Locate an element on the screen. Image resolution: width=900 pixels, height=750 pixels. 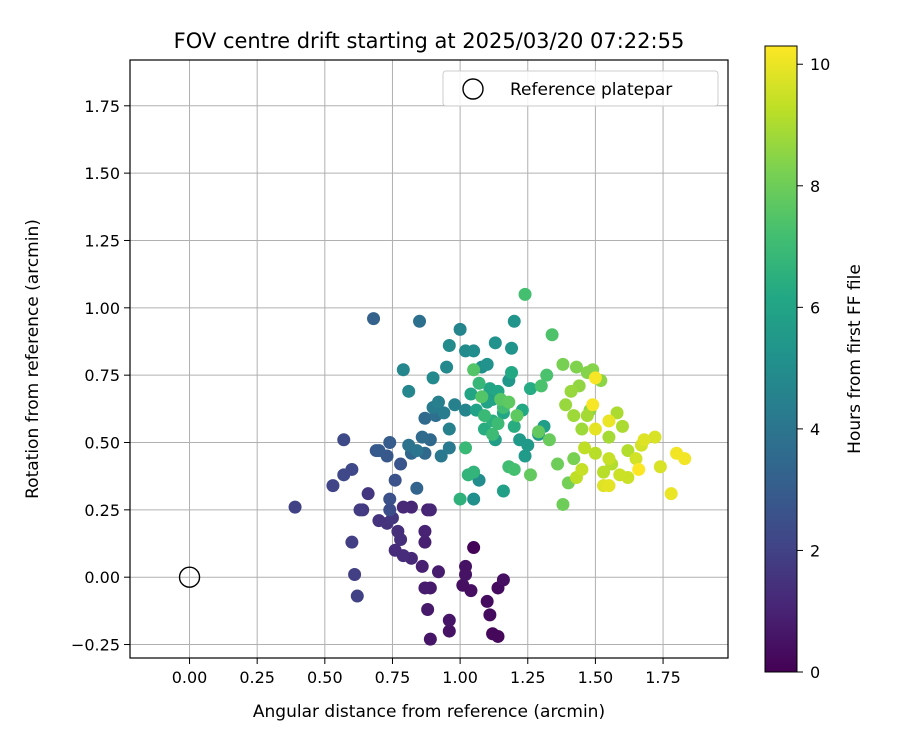
y-tick-label: 1.50 is located at coordinates (102, 173).